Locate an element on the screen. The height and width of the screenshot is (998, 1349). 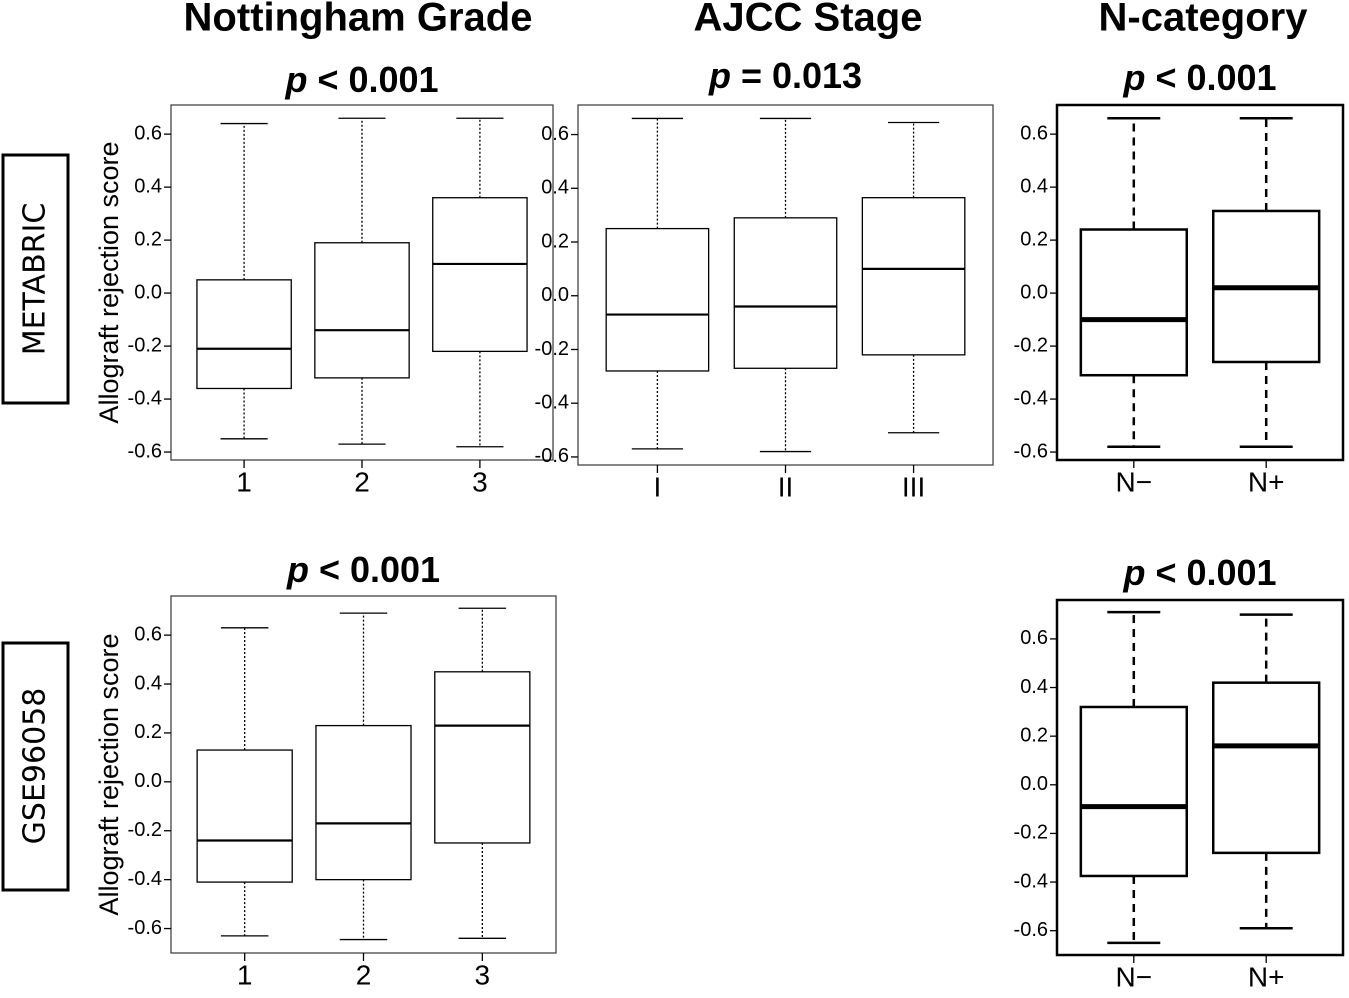
column-title: AJCC Stage is located at coordinates (808, 20).